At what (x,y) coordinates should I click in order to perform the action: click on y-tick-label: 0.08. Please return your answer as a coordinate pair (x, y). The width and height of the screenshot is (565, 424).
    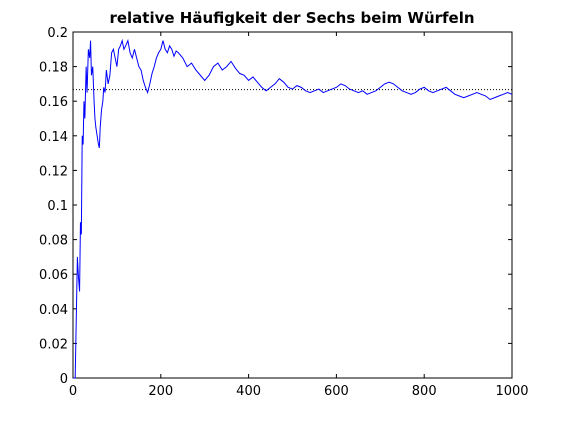
    Looking at the image, I should click on (53, 241).